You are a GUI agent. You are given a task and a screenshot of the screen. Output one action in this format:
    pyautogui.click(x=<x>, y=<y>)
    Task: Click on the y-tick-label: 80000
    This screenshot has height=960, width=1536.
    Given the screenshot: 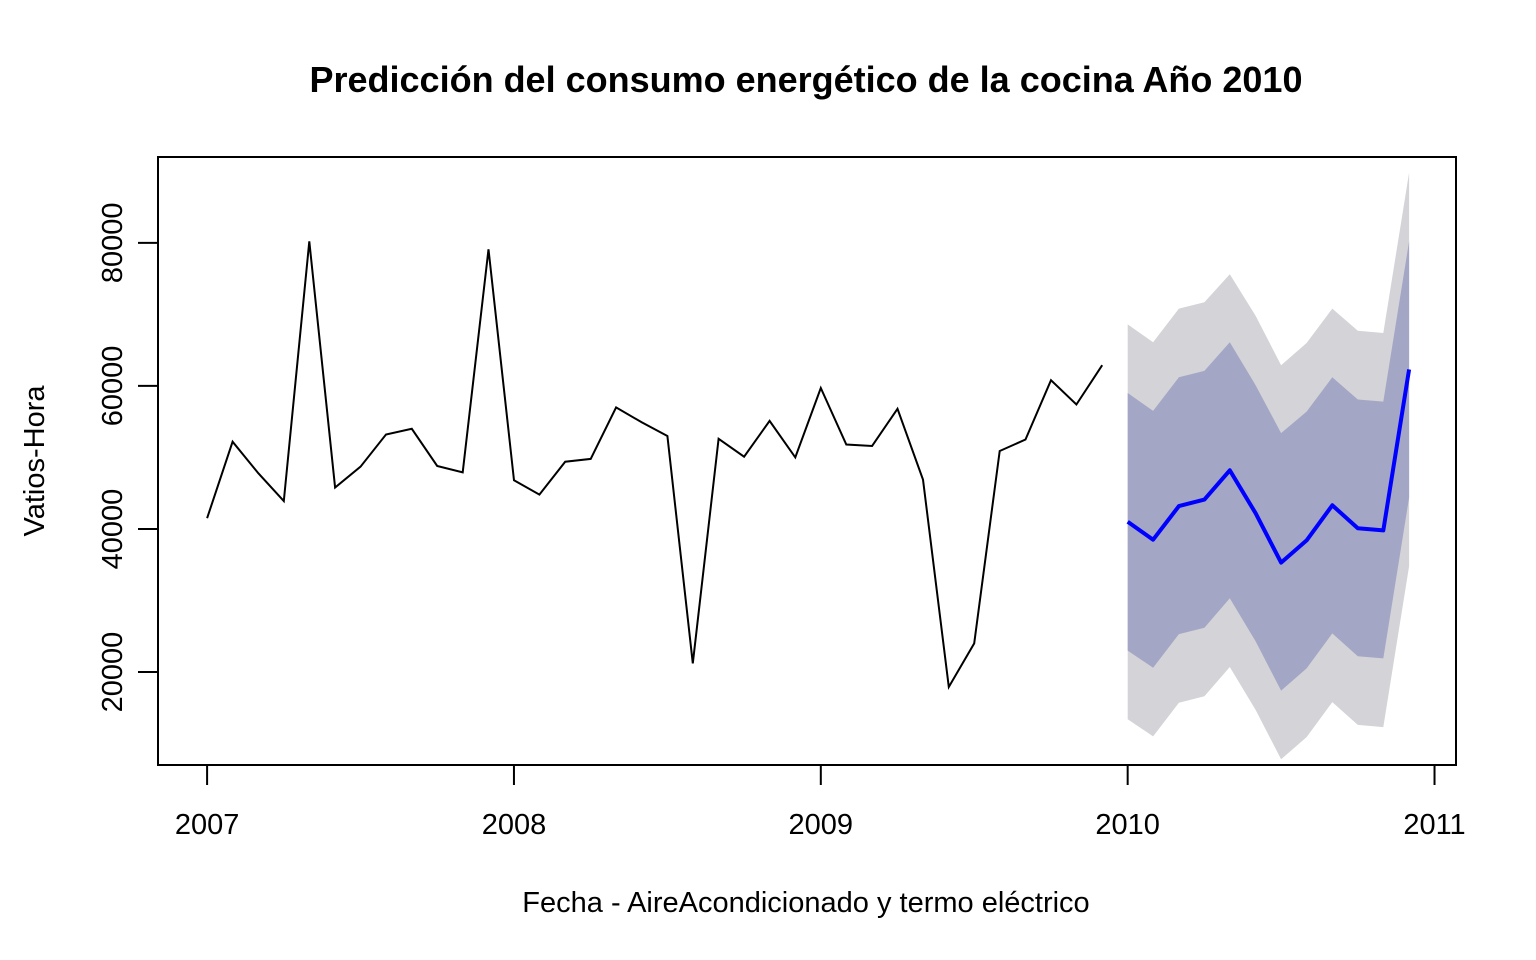 What is the action you would take?
    pyautogui.click(x=113, y=242)
    